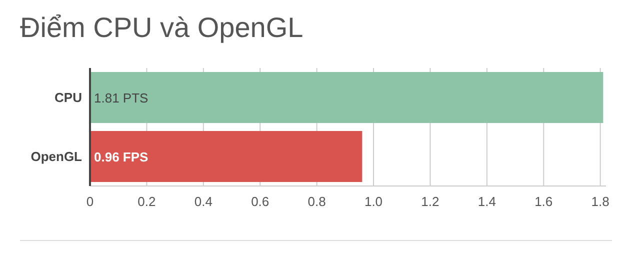 This screenshot has width=620, height=270. Describe the element at coordinates (317, 201) in the screenshot. I see `x-tick-label: 0.8` at that location.